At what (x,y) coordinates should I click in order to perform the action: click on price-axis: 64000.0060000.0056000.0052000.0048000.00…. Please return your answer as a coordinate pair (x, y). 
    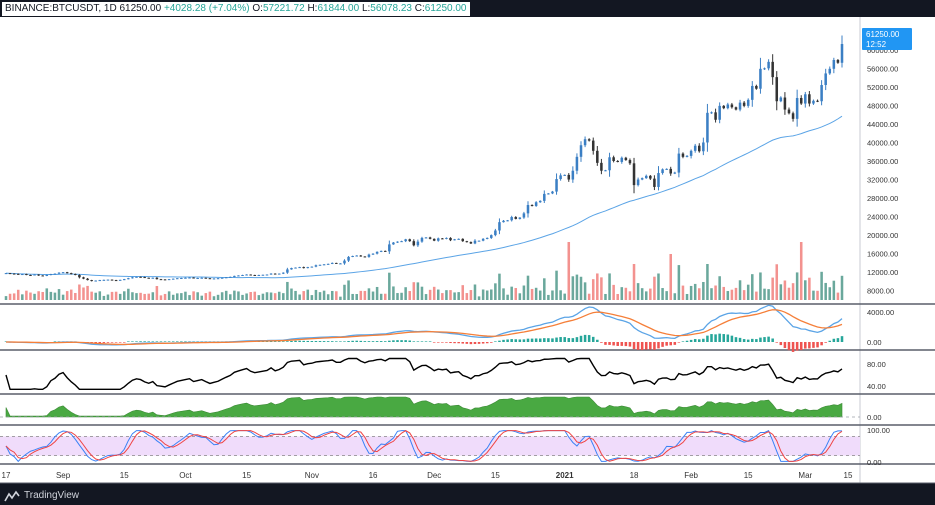
    Looking at the image, I should click on (882, 247).